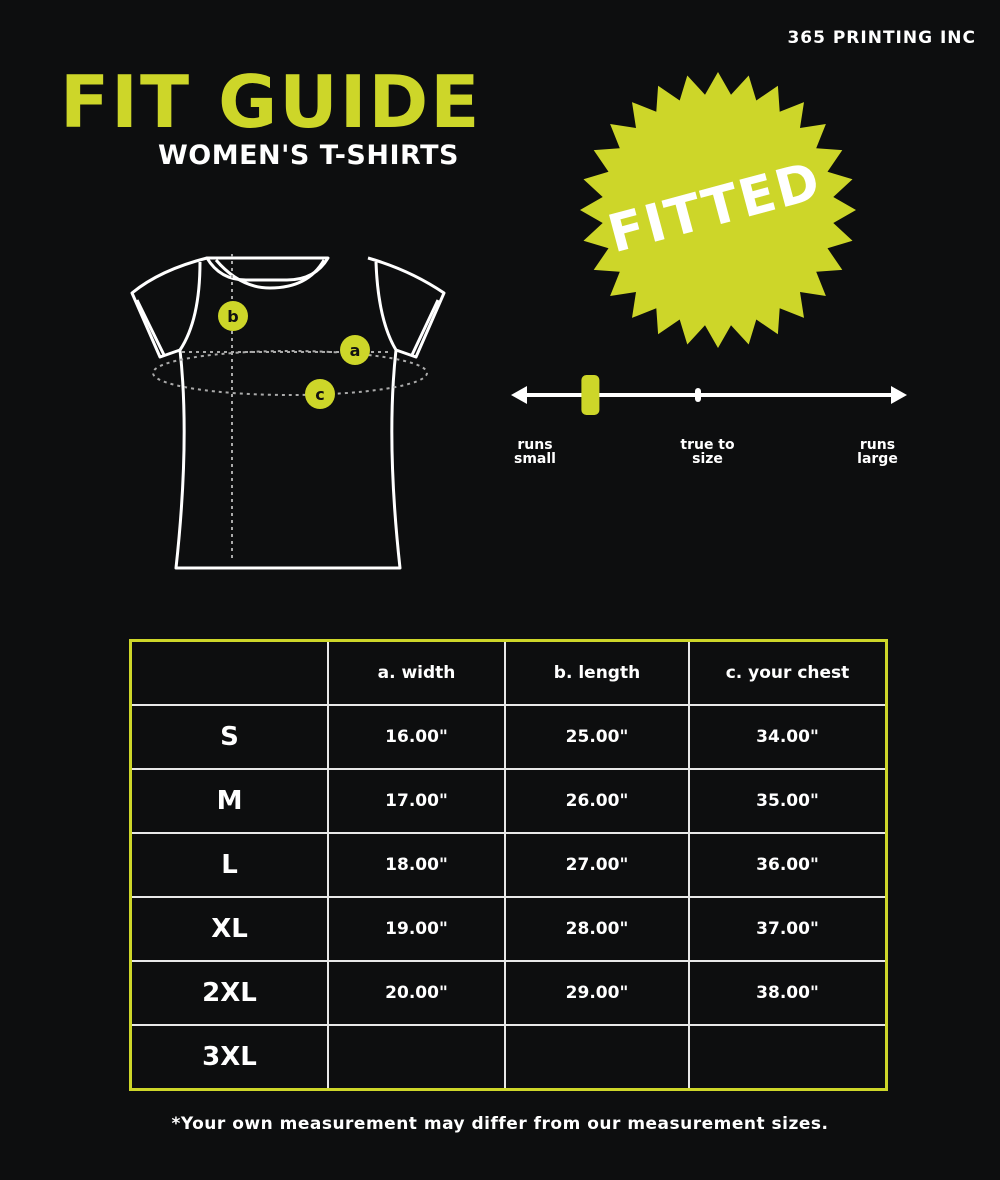  Describe the element at coordinates (229, 865) in the screenshot. I see `size-label: L` at that location.